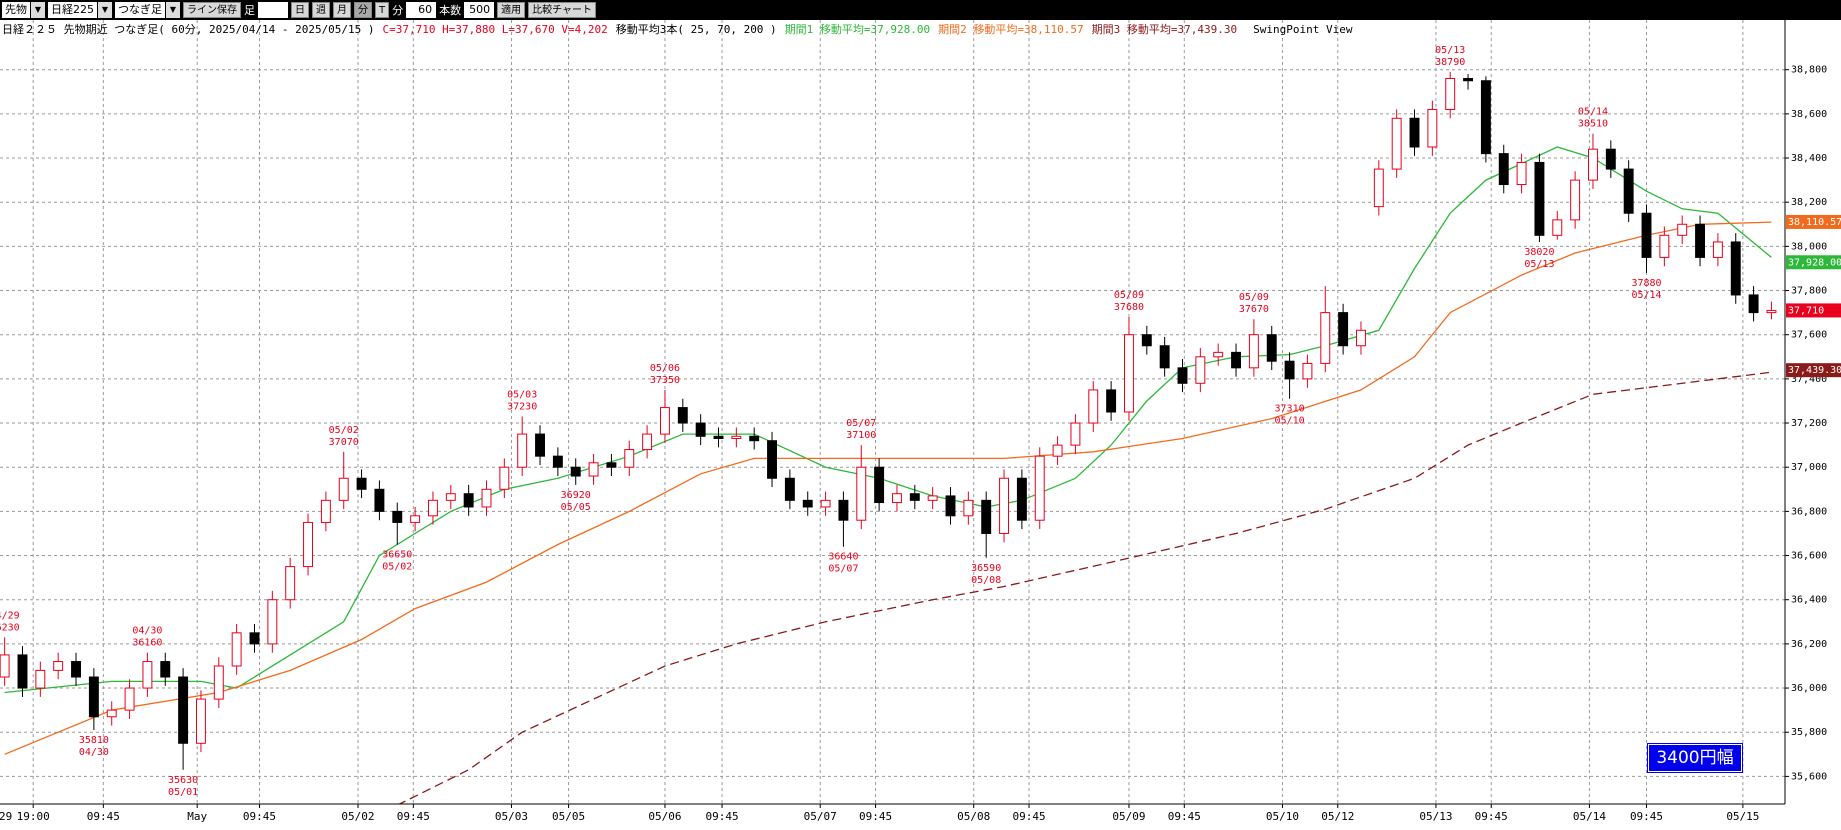 The image size is (1841, 830). I want to click on swing-value: 36160, so click(147, 643).